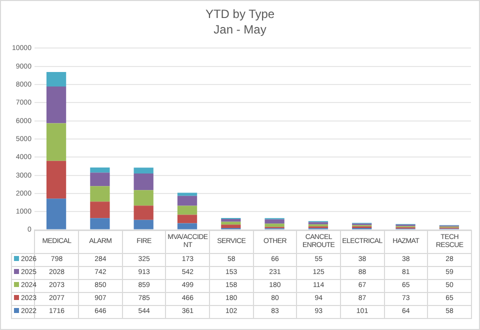 The width and height of the screenshot is (480, 330). I want to click on chart-subtitle: Jan - May, so click(240, 29).